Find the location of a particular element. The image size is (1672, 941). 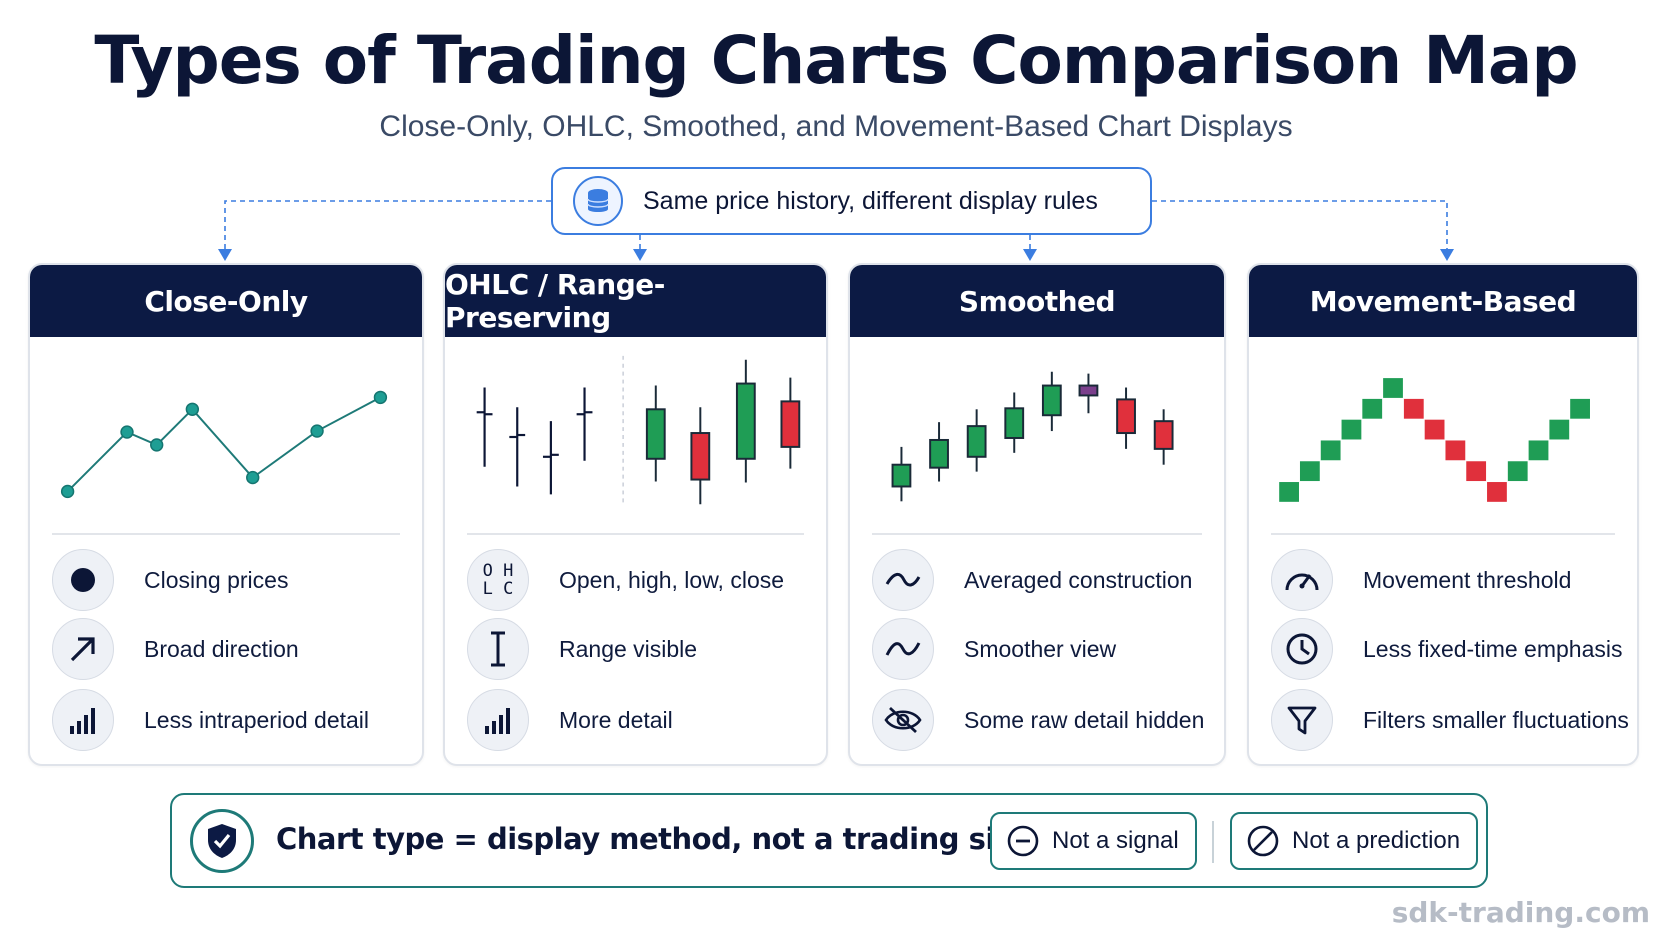

pill-label: Not a prediction is located at coordinates (1376, 840).